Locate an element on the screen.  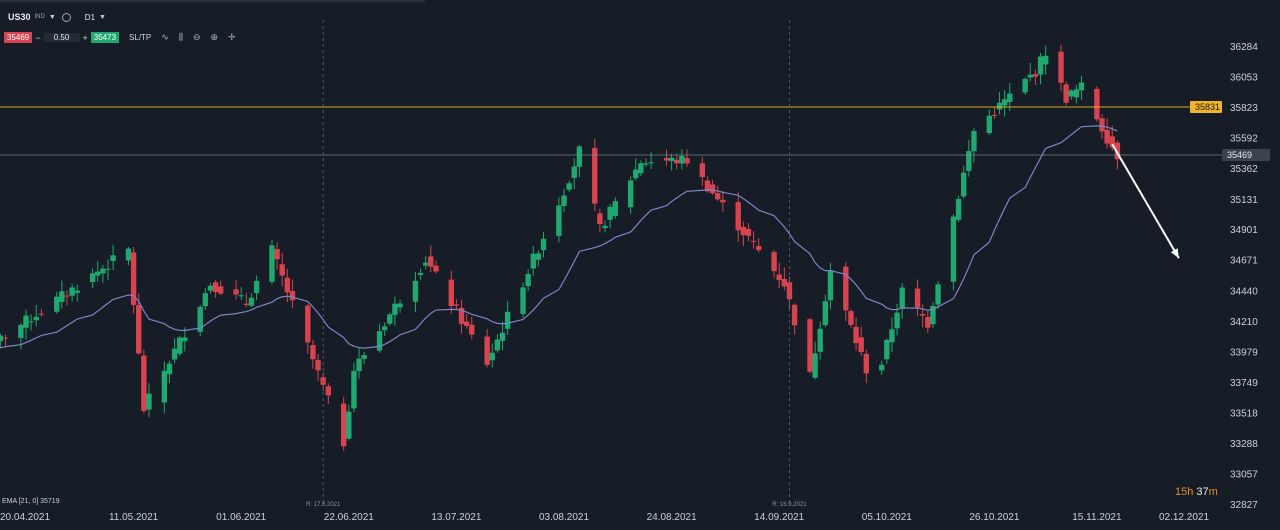
sltp-button: SL/TP is located at coordinates (140, 37).